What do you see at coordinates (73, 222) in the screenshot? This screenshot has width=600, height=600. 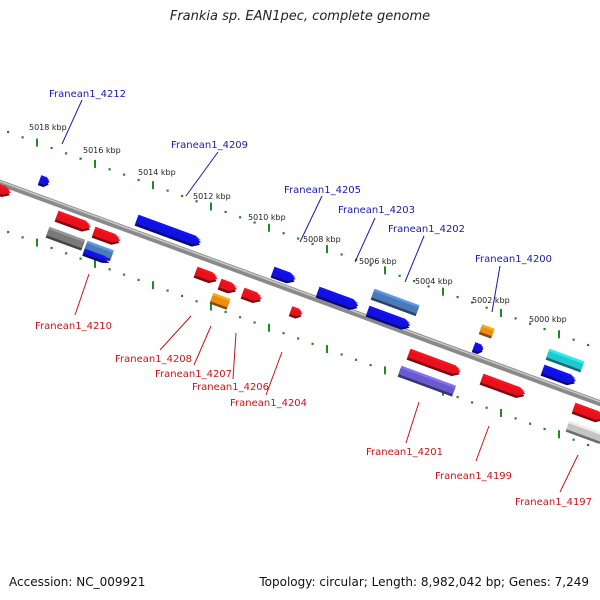 I see `gene-4210a` at bounding box center [73, 222].